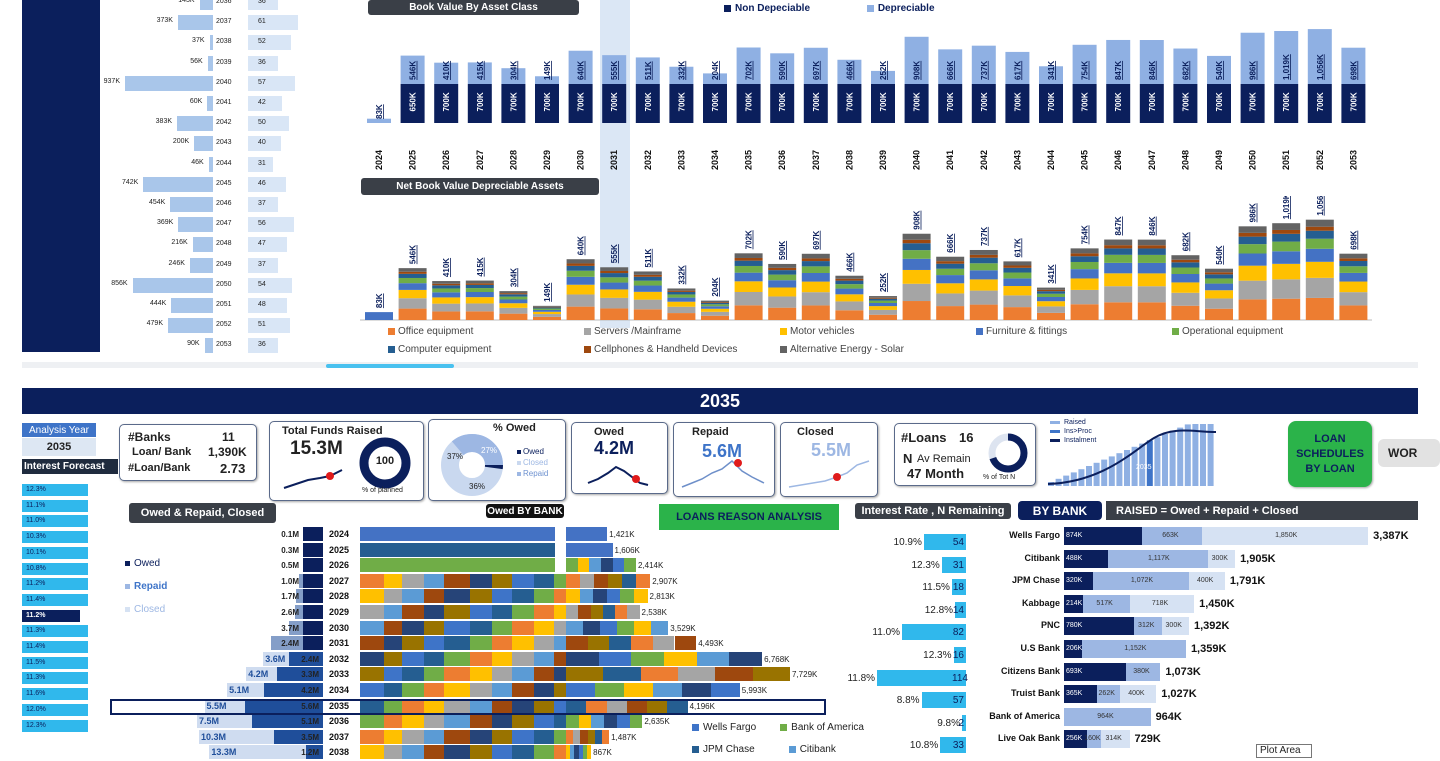  Describe the element at coordinates (59, 447) in the screenshot. I see `analysis-year-value: 2035` at that location.